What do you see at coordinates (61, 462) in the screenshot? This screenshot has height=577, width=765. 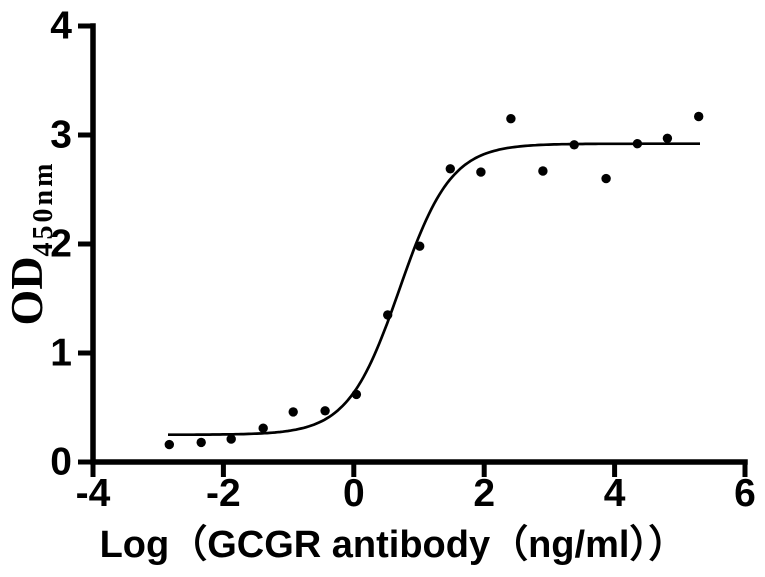 I see `y-tick-label: 0` at bounding box center [61, 462].